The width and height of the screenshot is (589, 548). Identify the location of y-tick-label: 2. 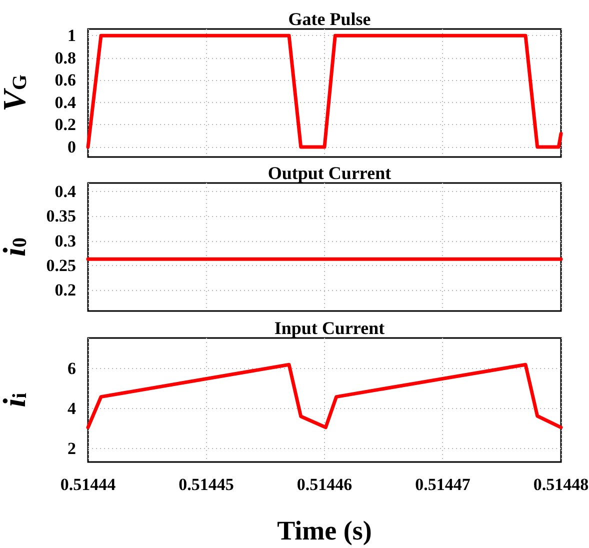
(72, 448).